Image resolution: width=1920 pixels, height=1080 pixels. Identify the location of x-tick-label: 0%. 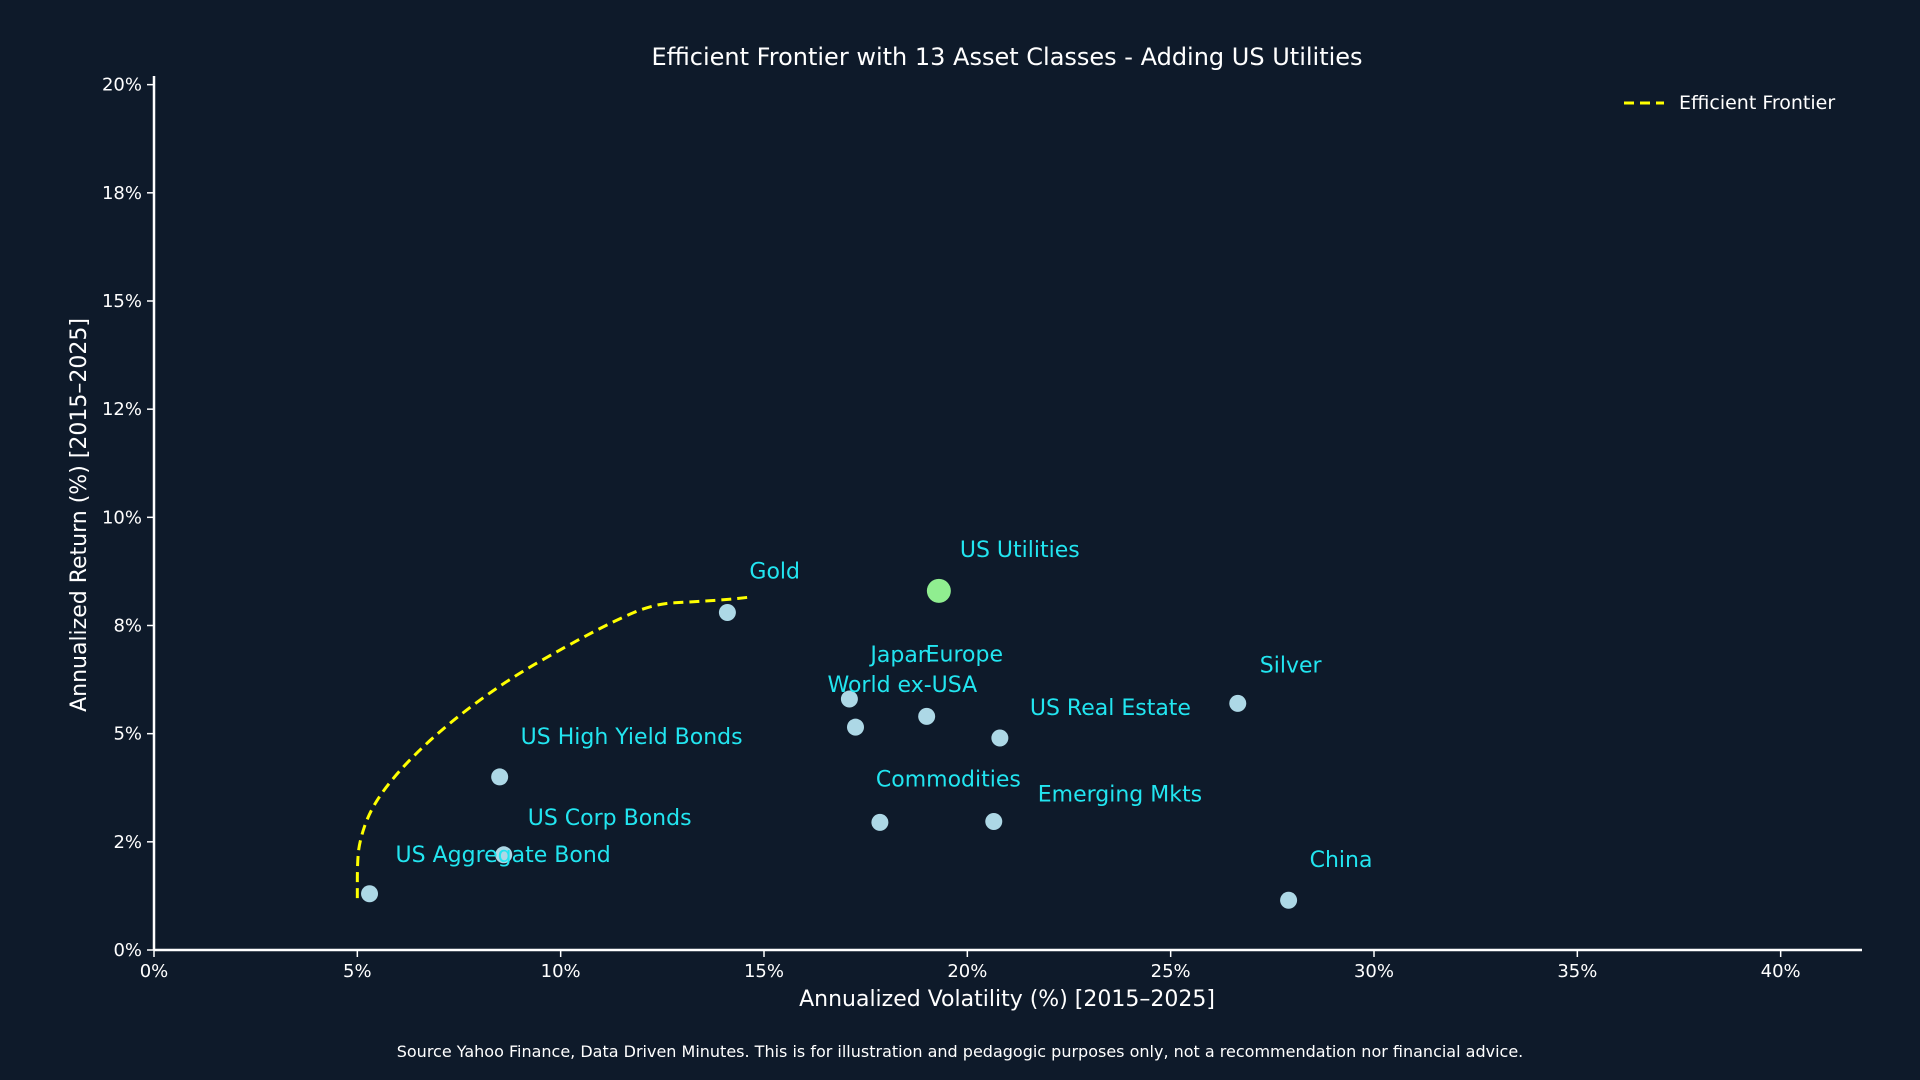
(154, 971).